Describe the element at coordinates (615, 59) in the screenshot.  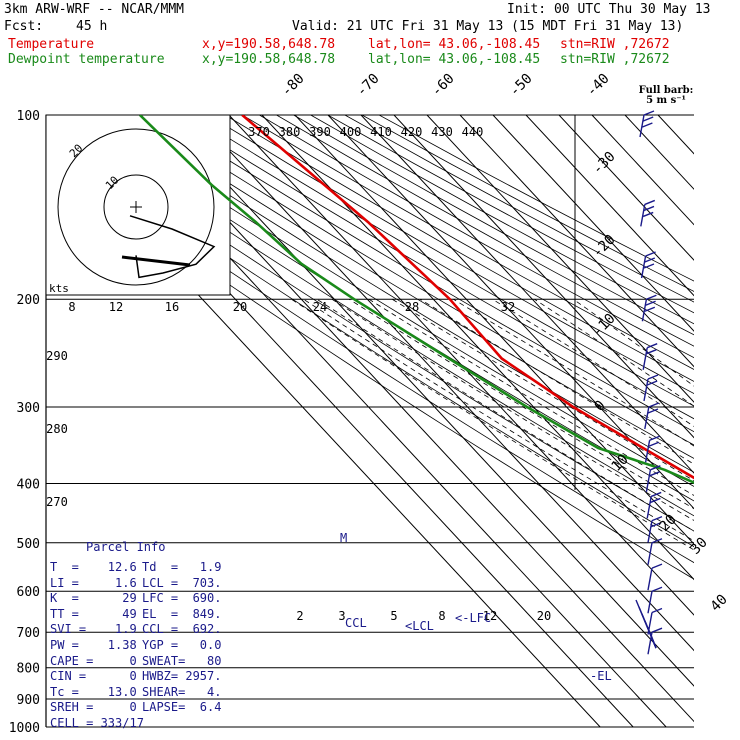
I see `dewpoint-station: stn=RIW ,72672` at that location.